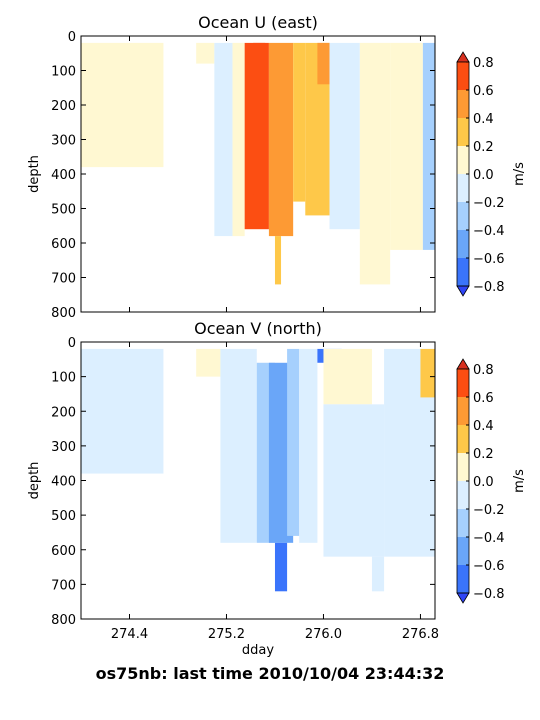 The image size is (540, 720). What do you see at coordinates (270, 673) in the screenshot?
I see `footer-caption: os75nb: last time 2010/10/04 23:44:32` at bounding box center [270, 673].